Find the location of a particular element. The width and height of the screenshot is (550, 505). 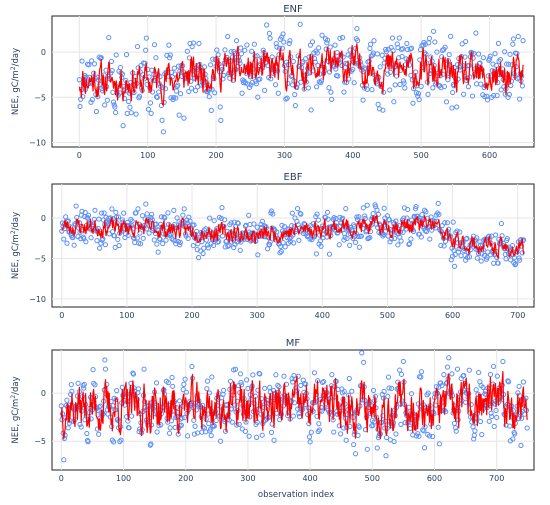

y-tick-label: −10 is located at coordinates (37, 142).